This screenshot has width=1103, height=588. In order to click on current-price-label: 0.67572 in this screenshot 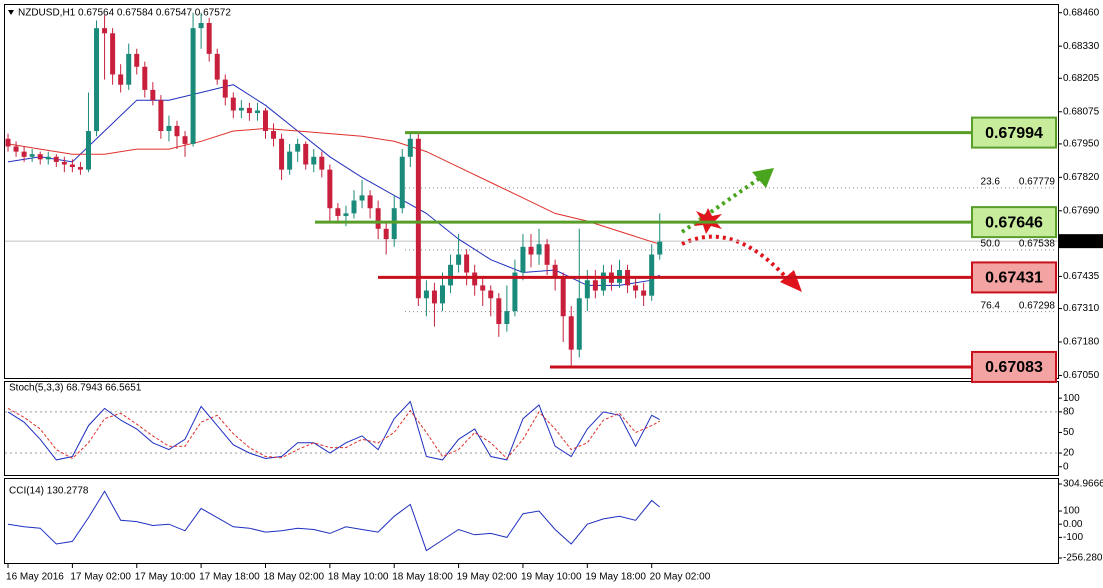, I will do `click(1079, 241)`.